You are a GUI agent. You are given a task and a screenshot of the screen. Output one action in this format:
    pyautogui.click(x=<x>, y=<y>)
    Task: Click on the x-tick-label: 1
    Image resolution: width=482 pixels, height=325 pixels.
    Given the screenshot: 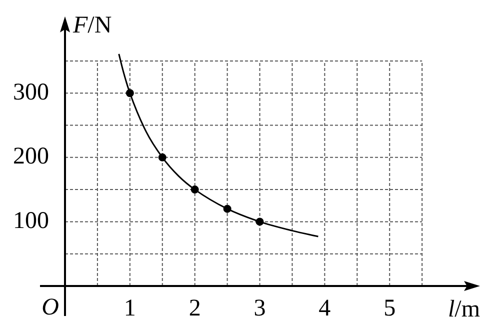 What is the action you would take?
    pyautogui.click(x=130, y=309)
    